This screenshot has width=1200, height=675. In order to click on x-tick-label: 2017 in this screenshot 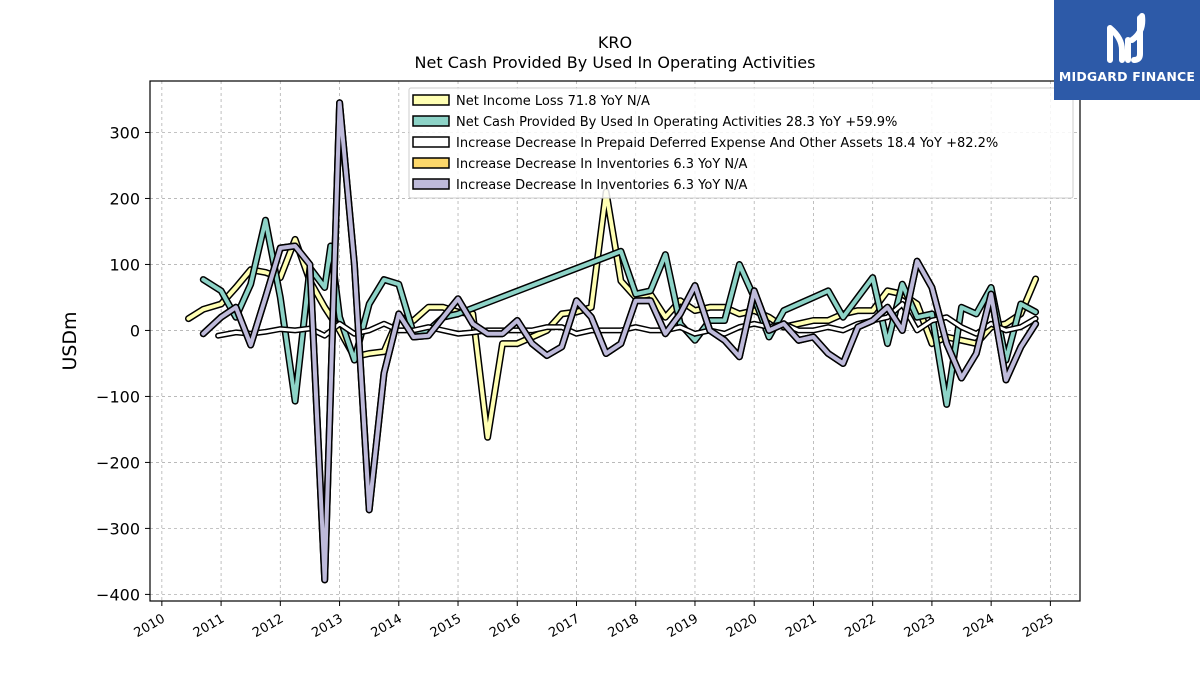, I will do `click(564, 626)`.